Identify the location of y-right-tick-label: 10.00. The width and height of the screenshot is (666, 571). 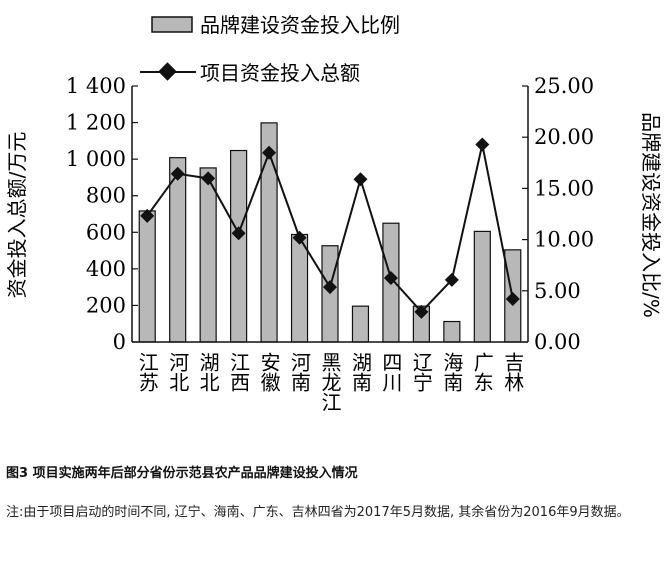
(564, 240).